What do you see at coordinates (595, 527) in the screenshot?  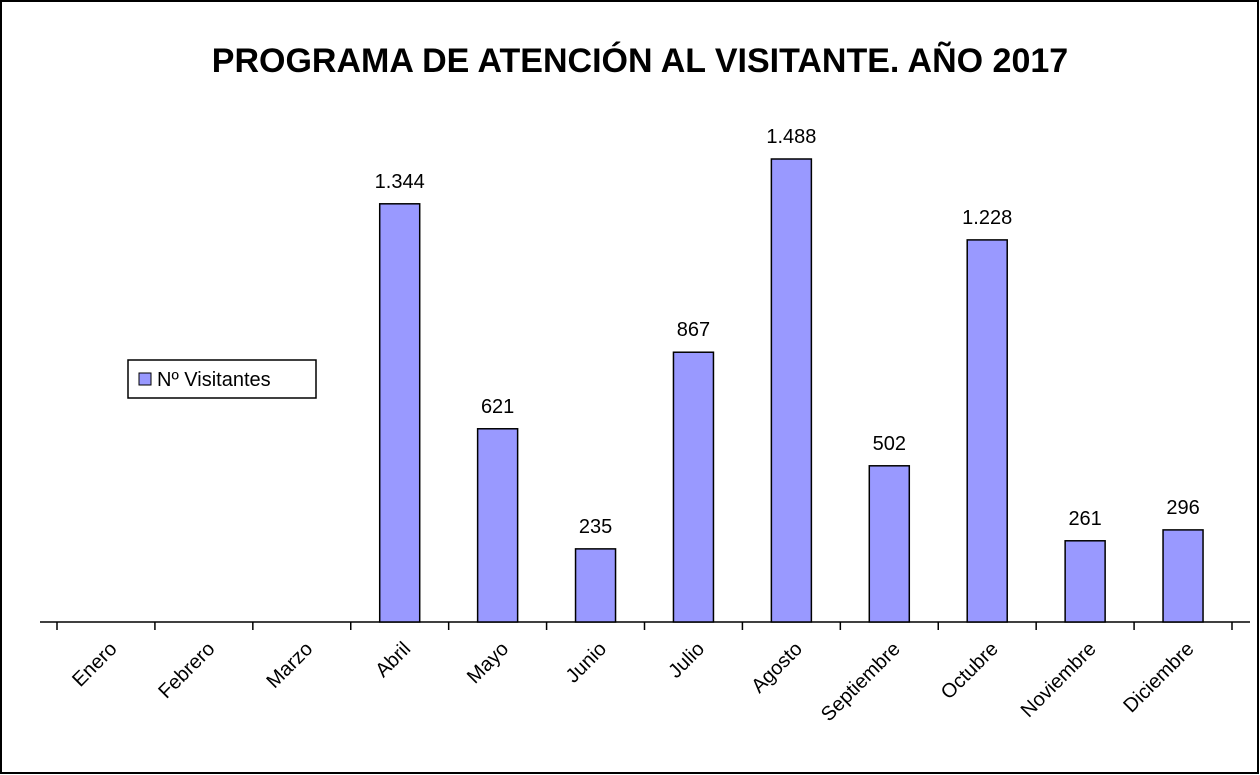 I see `value-label: 235` at bounding box center [595, 527].